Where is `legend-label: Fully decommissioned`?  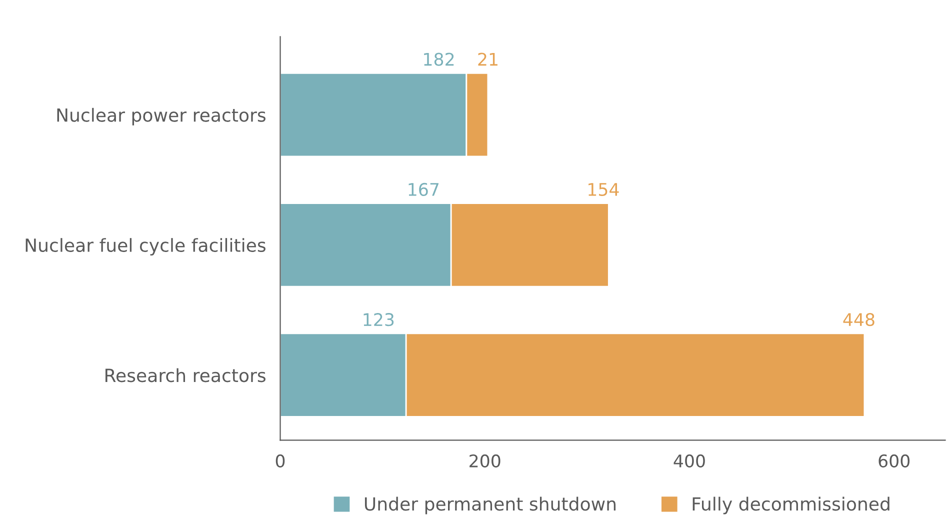 legend-label: Fully decommissioned is located at coordinates (791, 505).